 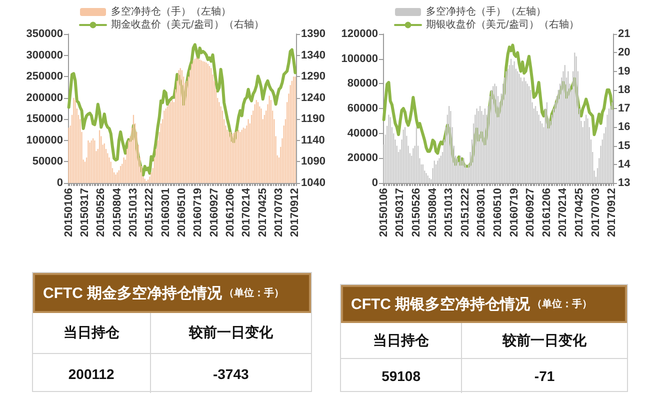 I want to click on y-tick-label: 60000, so click(x=362, y=108).